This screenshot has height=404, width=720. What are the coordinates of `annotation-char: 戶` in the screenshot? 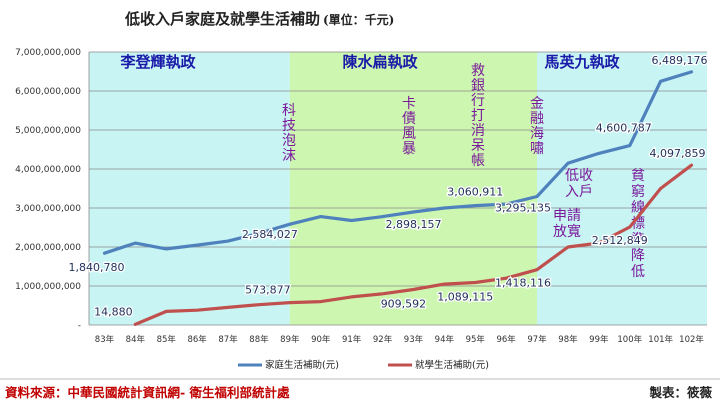 It's located at (586, 192).